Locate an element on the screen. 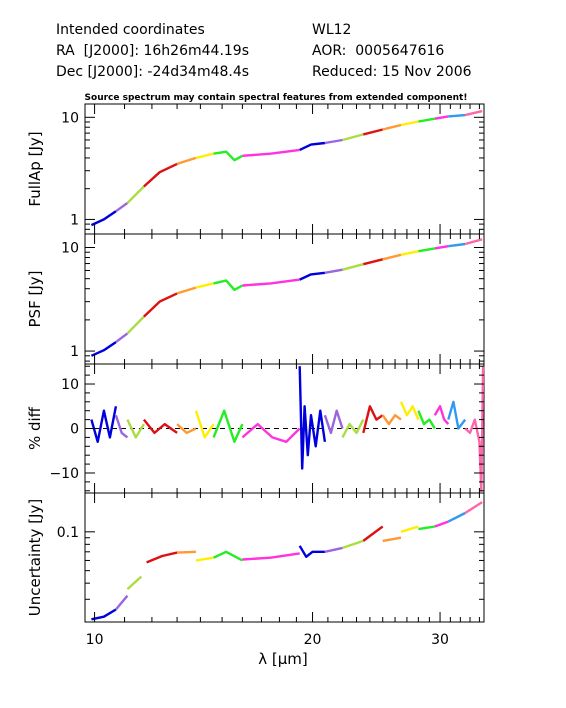 The width and height of the screenshot is (566, 708). y-axis-label: FullAp [Jy] is located at coordinates (35, 168).